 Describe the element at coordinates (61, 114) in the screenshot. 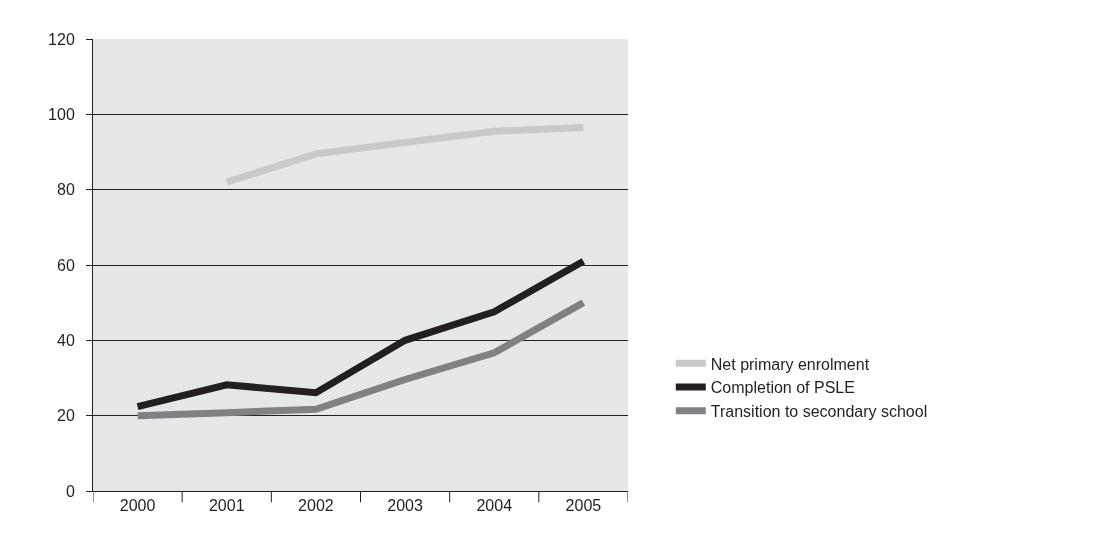

I see `y-tick-label: 100` at that location.